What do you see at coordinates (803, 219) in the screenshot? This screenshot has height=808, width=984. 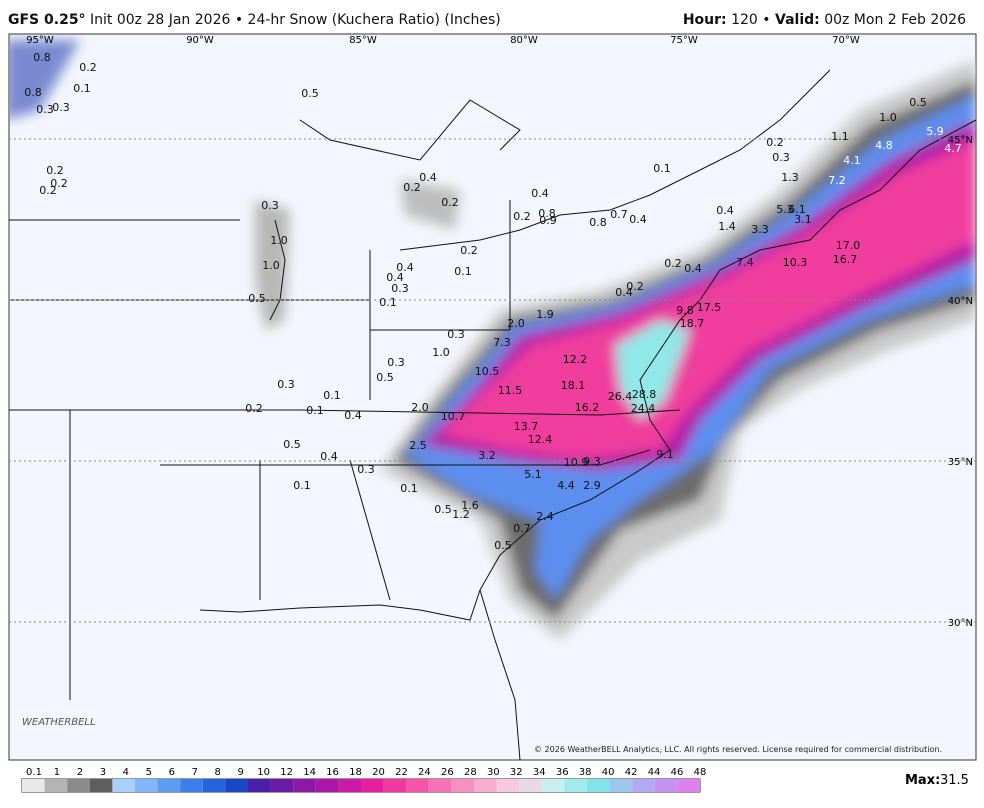 I see `snow-amount: 3.1` at bounding box center [803, 219].